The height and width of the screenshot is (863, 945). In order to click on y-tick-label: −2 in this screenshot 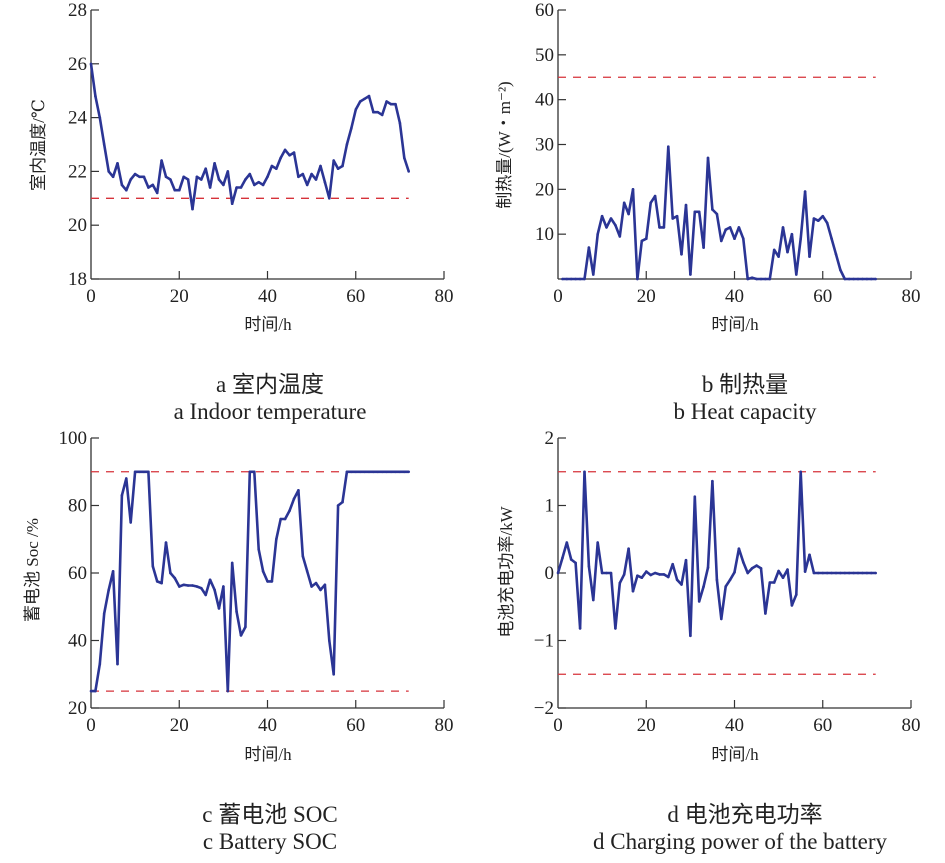, I will do `click(544, 708)`.